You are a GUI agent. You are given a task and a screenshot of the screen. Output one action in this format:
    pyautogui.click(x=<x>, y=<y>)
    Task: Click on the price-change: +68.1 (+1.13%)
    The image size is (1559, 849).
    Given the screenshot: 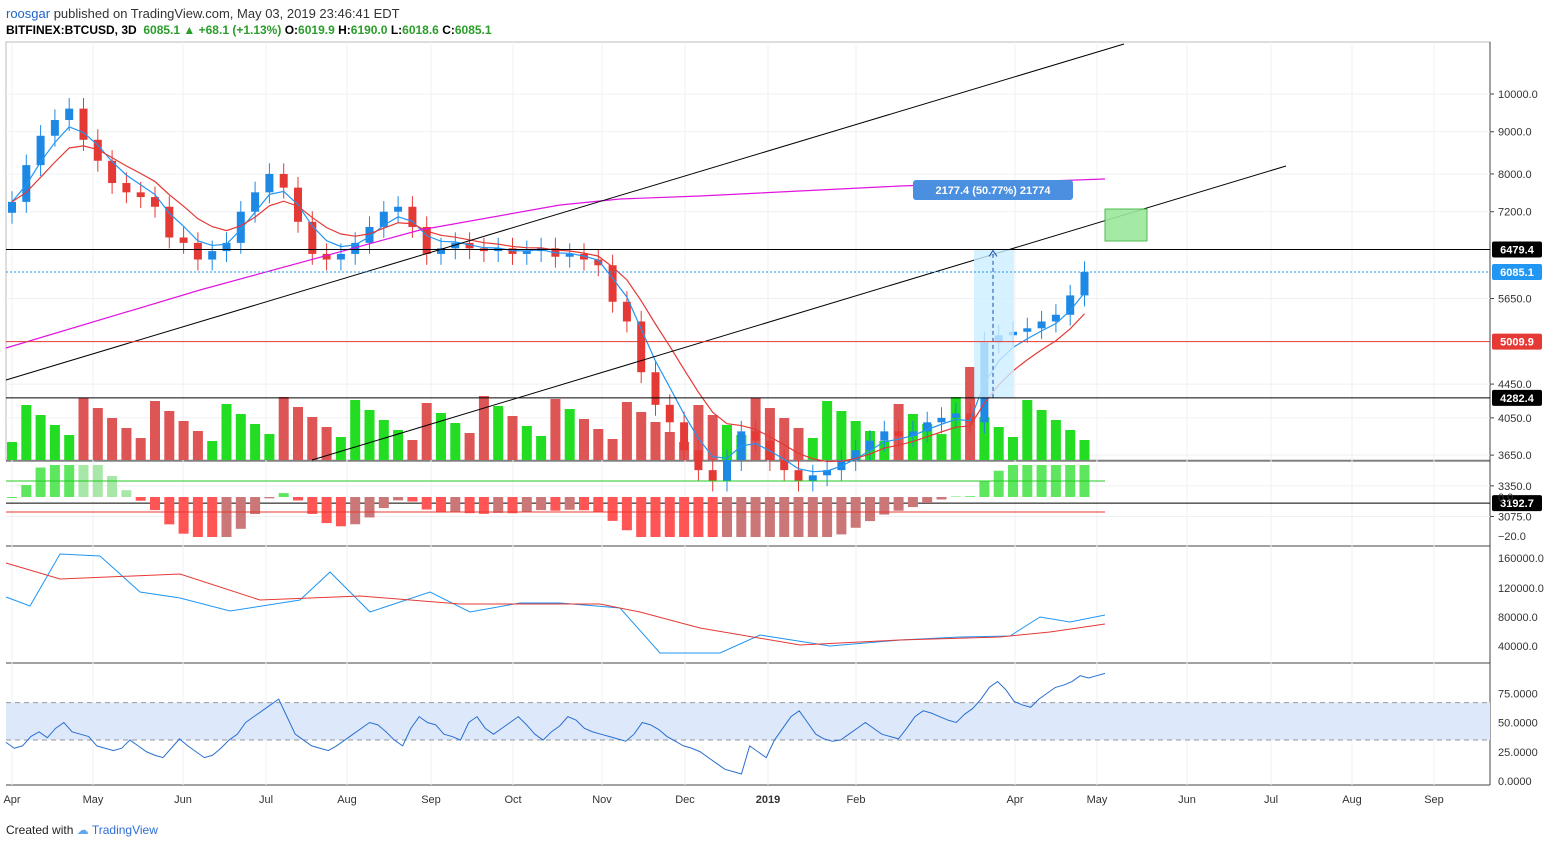 What is the action you would take?
    pyautogui.click(x=240, y=30)
    